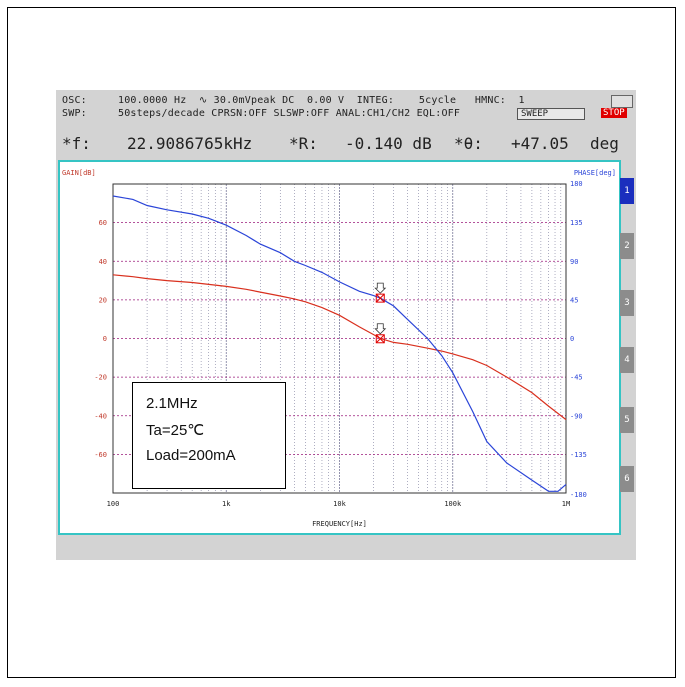  What do you see at coordinates (100, 378) in the screenshot?
I see `y-left-tick-label: -20` at bounding box center [100, 378].